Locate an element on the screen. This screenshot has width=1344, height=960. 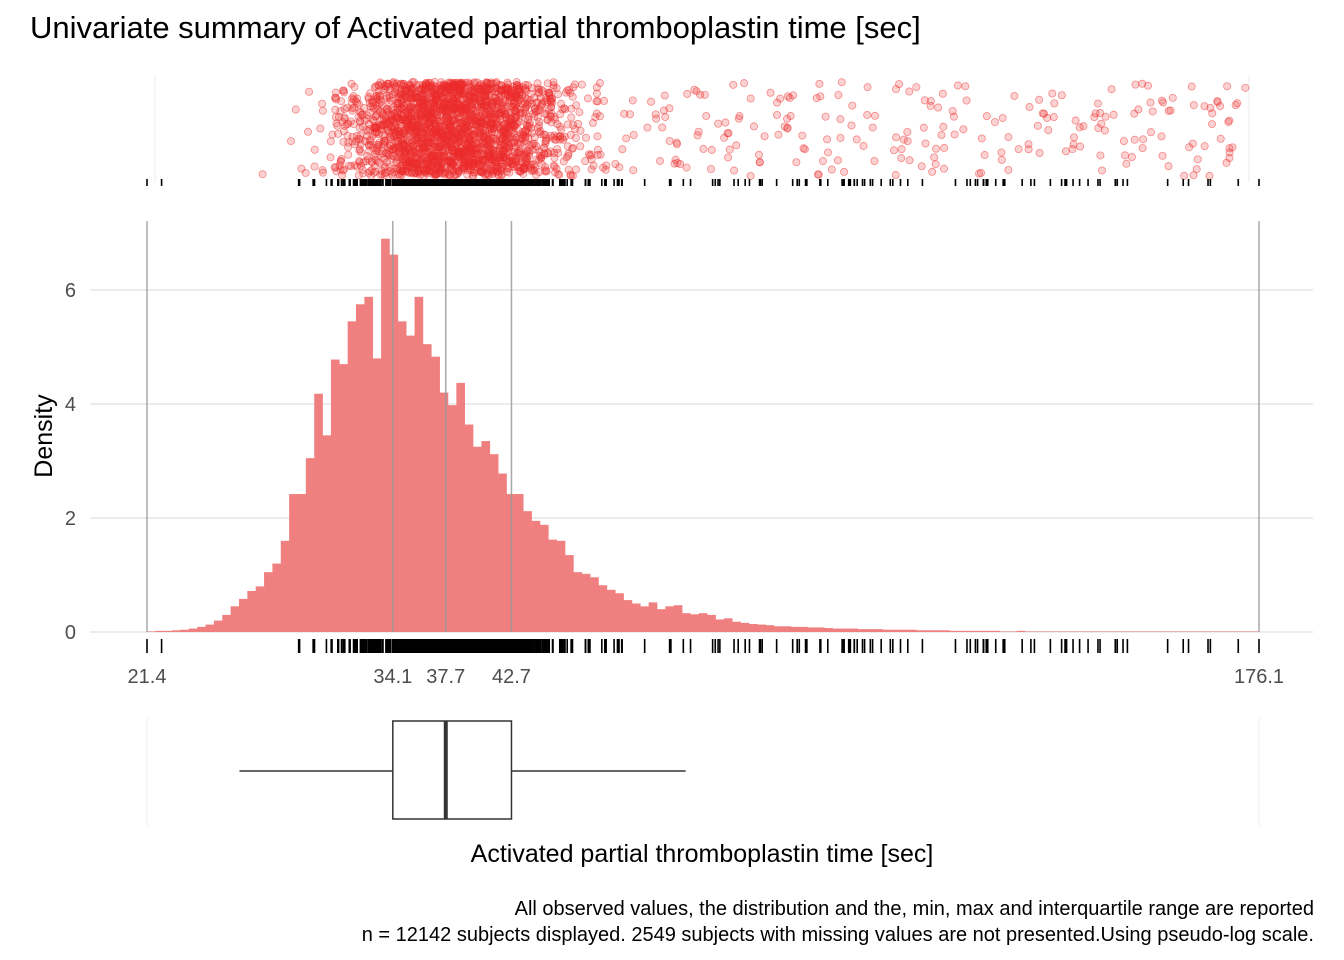
y-tick-label: 2 is located at coordinates (70, 519).